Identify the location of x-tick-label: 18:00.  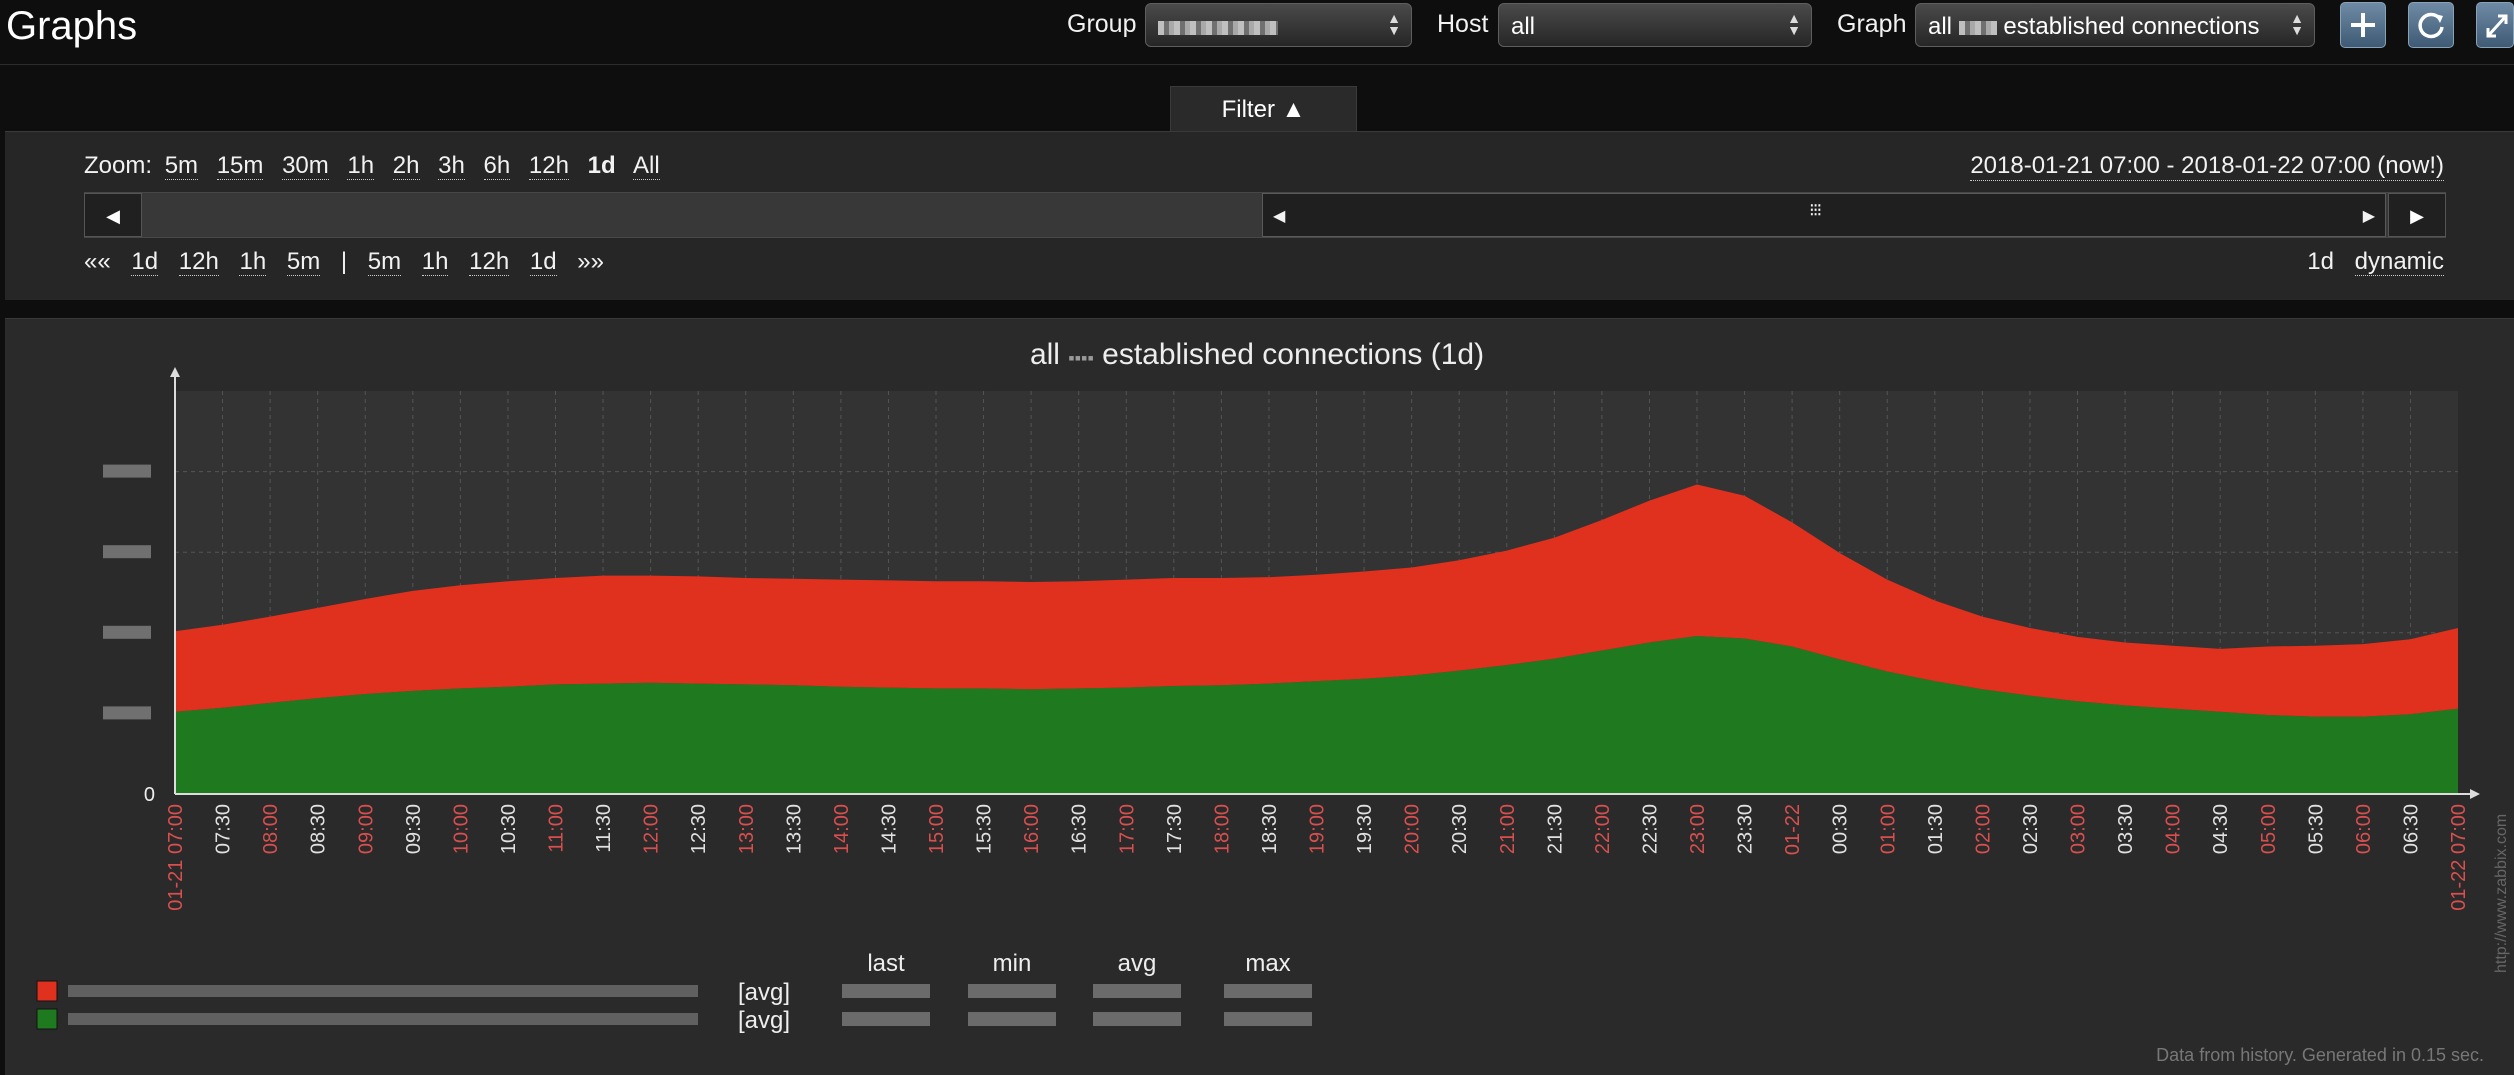
(1222, 829).